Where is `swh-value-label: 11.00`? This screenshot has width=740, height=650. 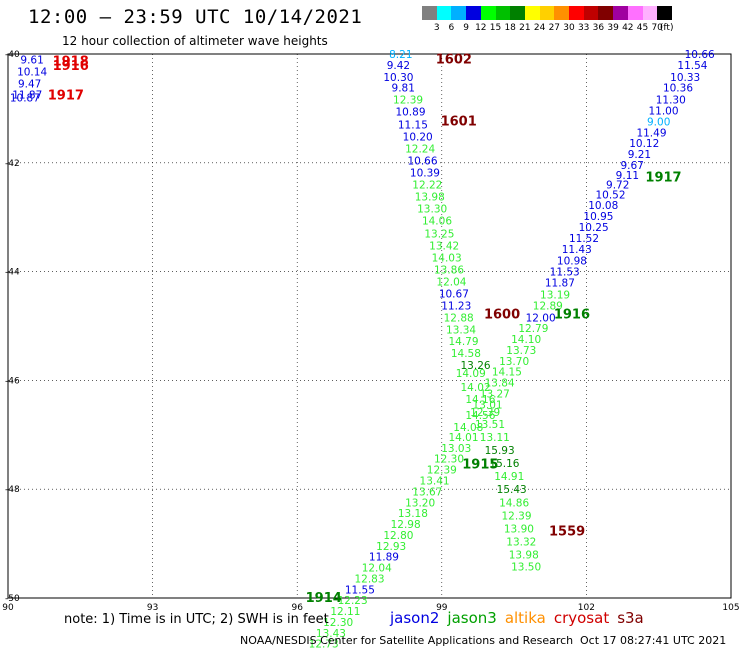
swh-value-label: 11.00 is located at coordinates (663, 112).